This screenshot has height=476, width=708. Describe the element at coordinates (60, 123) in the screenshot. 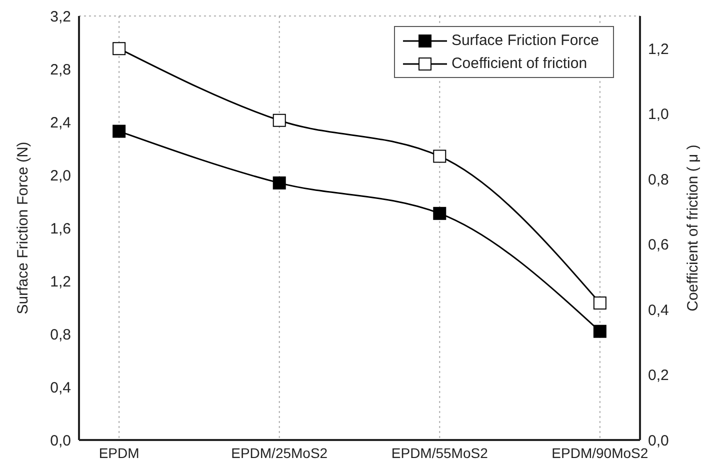

I see `y-tick-label: 2,4` at that location.